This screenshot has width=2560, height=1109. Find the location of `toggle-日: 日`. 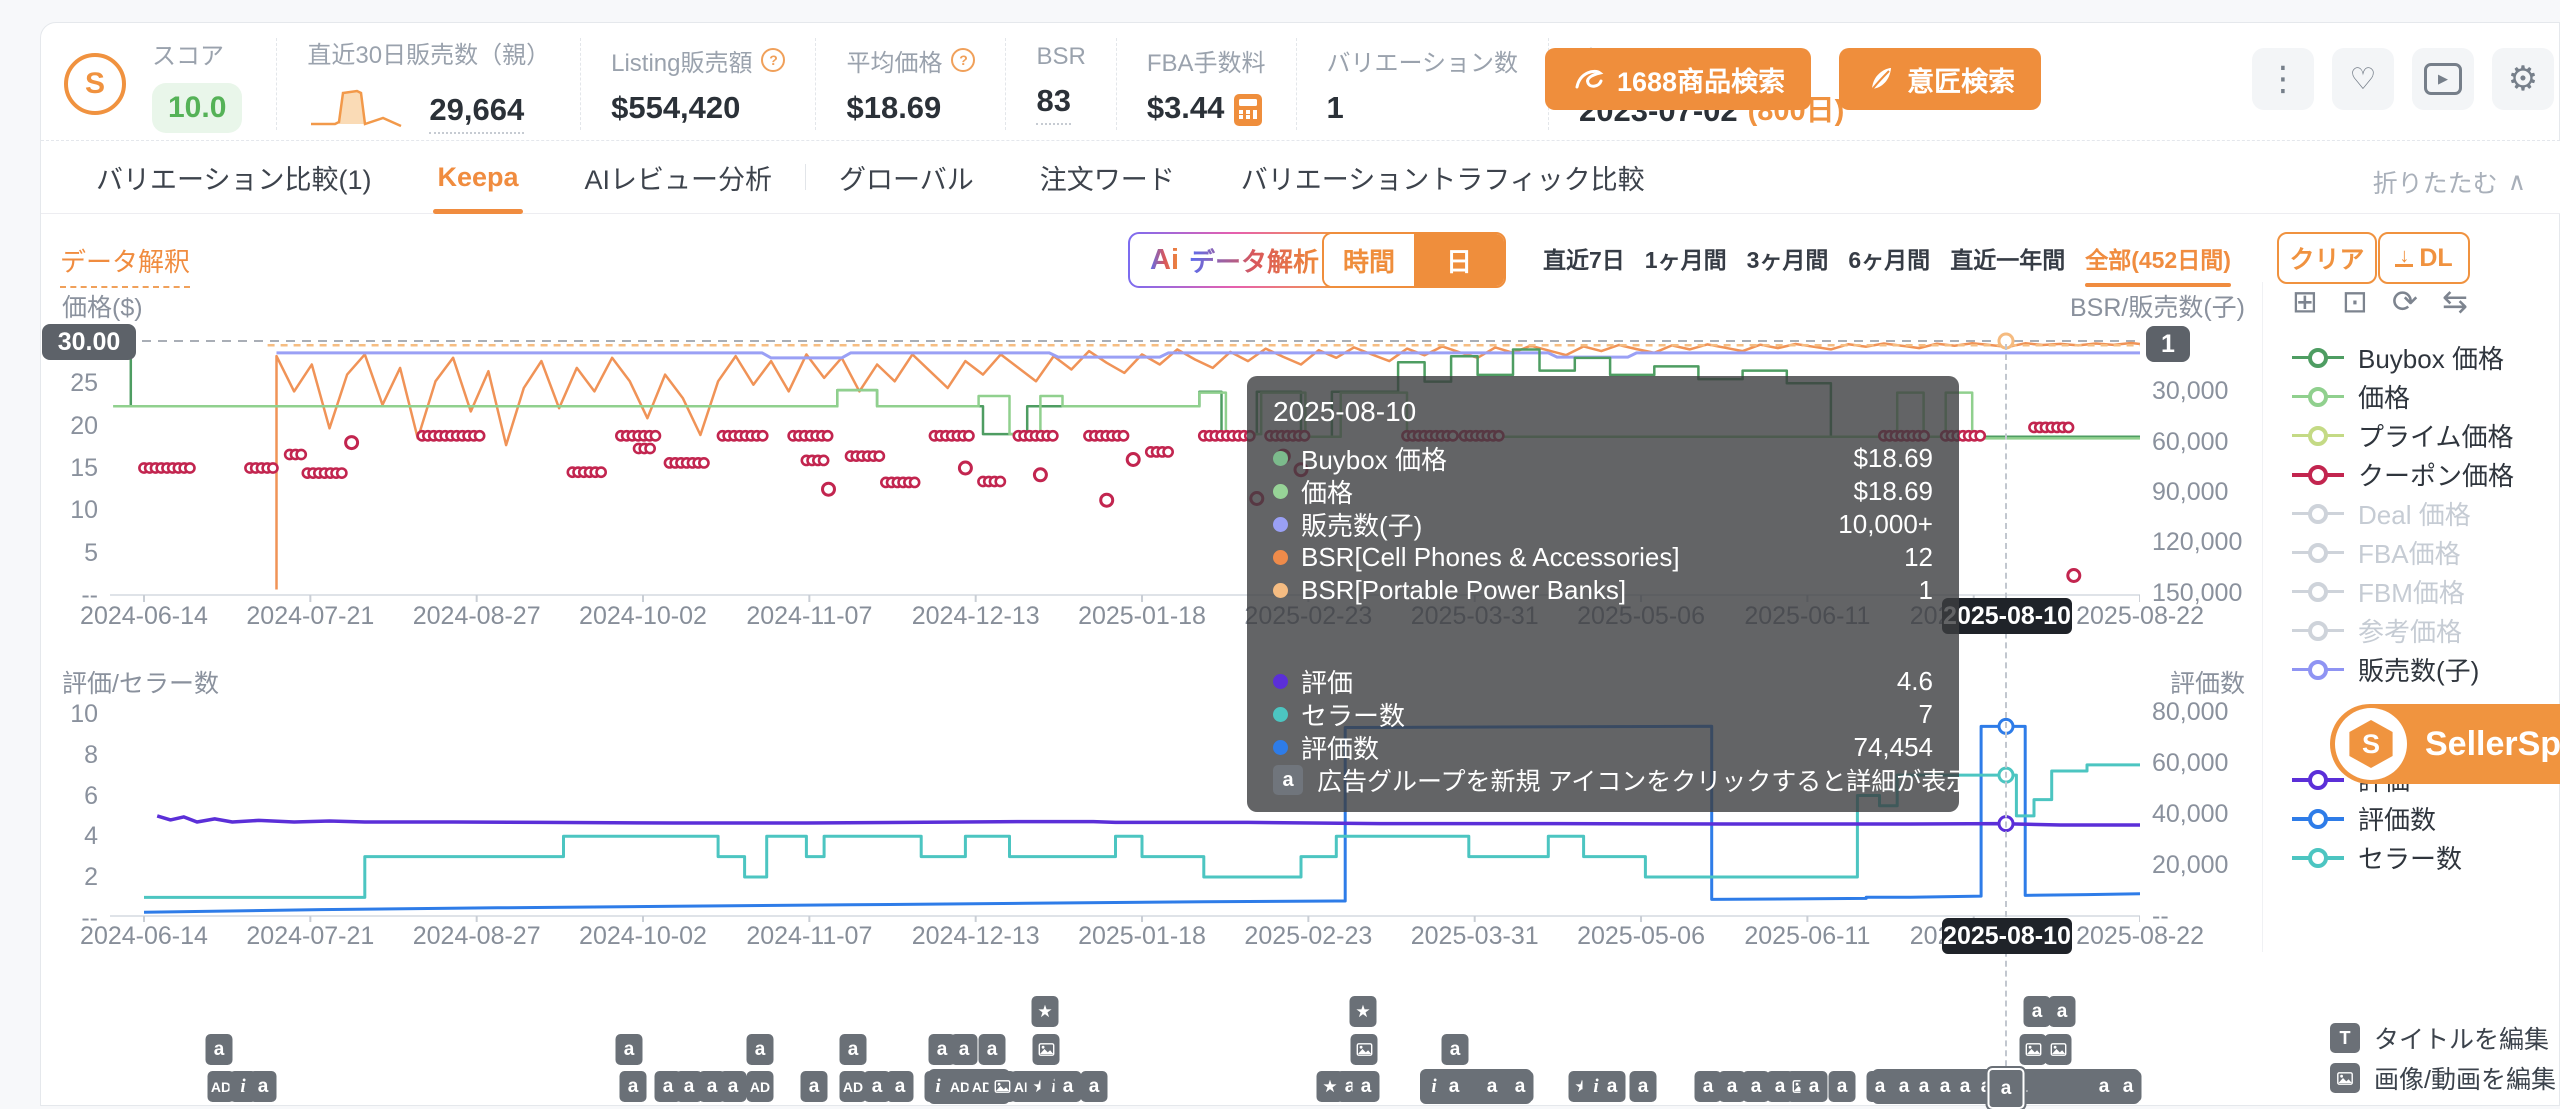

toggle-日: 日 is located at coordinates (1459, 260).